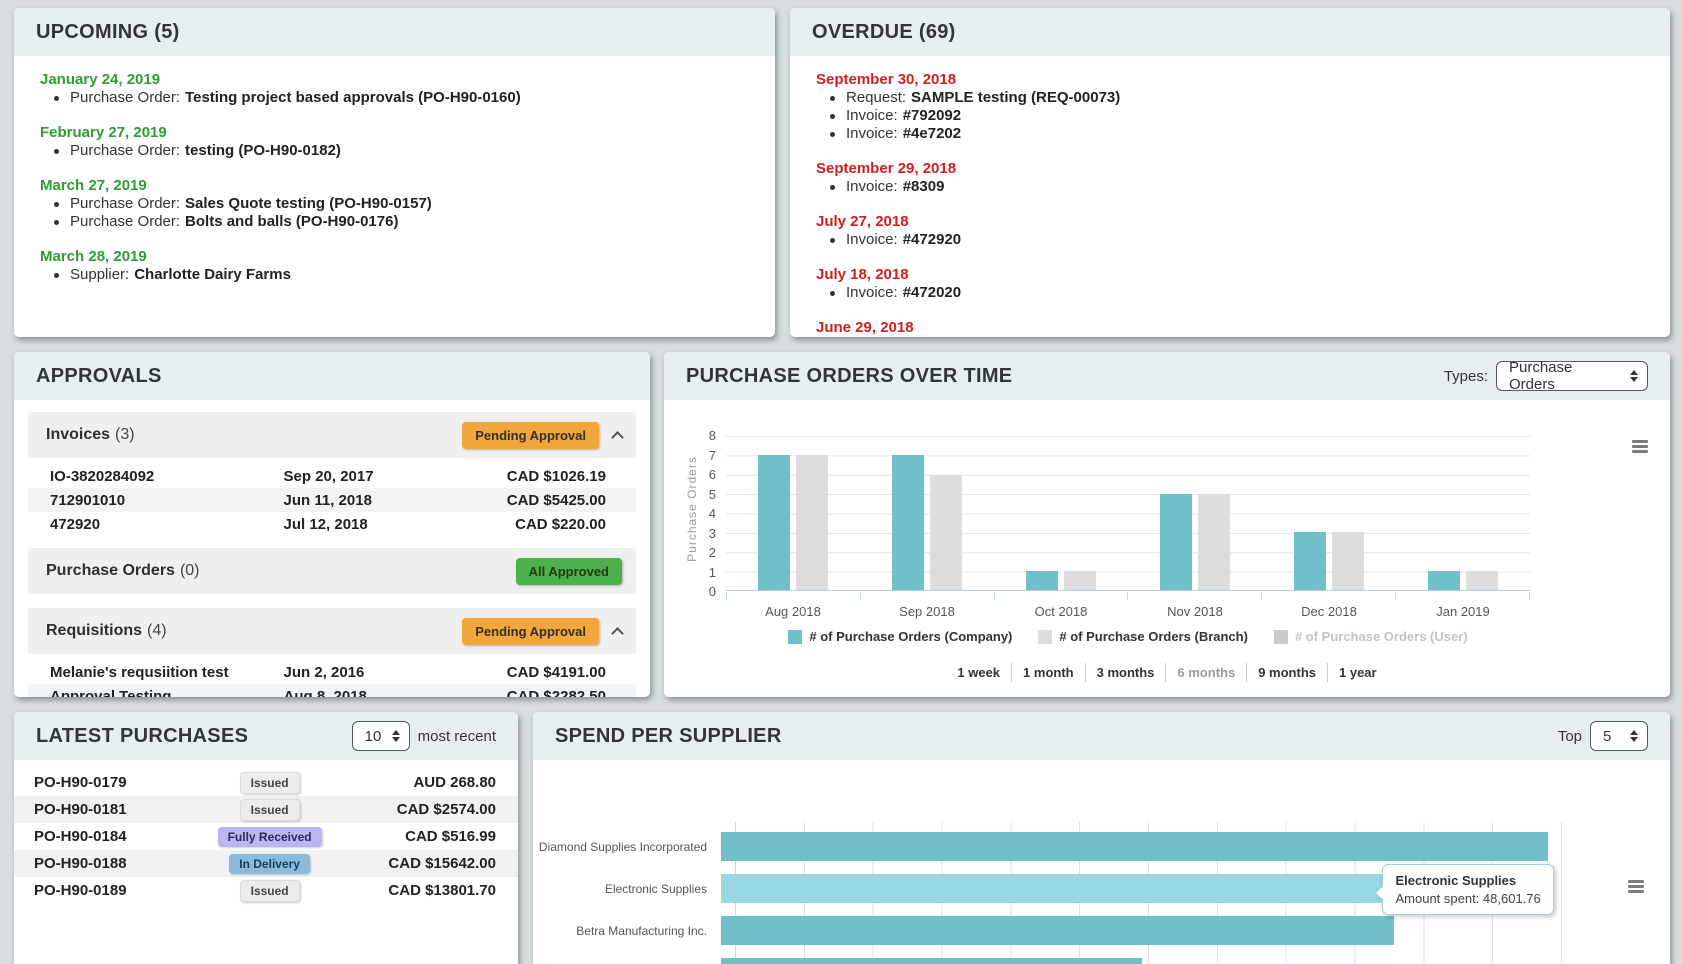 This screenshot has height=964, width=1682. What do you see at coordinates (931, 961) in the screenshot?
I see `bar-clipped-supplier` at bounding box center [931, 961].